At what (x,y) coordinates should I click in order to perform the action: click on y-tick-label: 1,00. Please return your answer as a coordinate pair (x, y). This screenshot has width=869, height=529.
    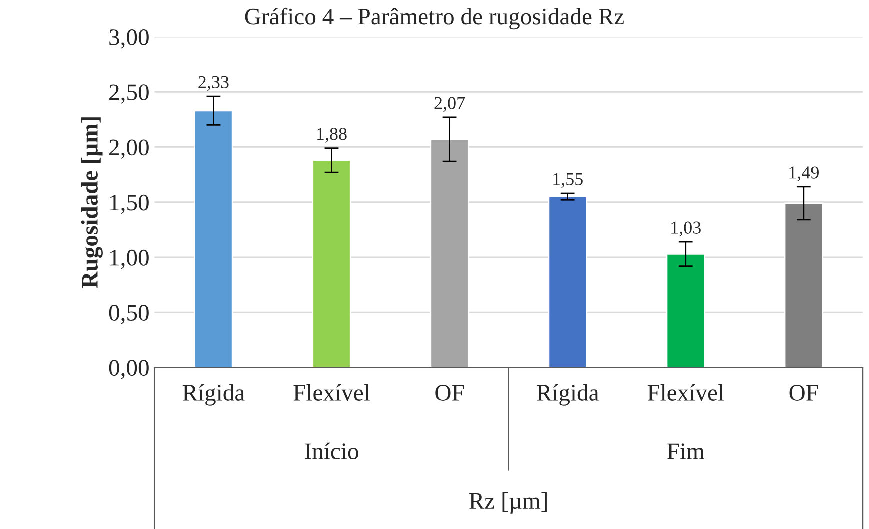
    Looking at the image, I should click on (129, 260).